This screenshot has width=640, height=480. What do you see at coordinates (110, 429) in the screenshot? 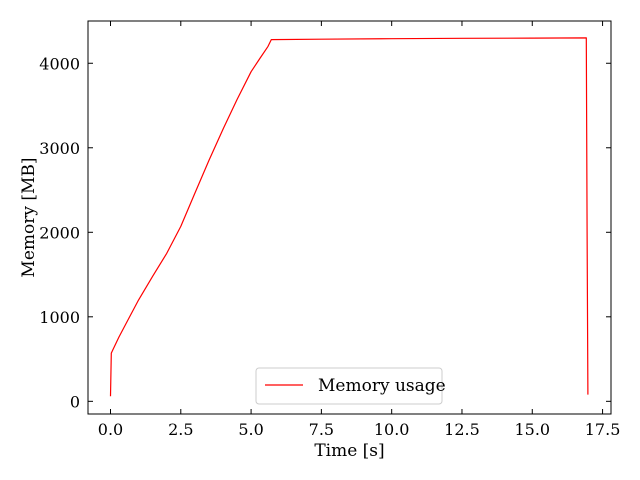
I see `x-tick-label: 0.0` at bounding box center [110, 429].